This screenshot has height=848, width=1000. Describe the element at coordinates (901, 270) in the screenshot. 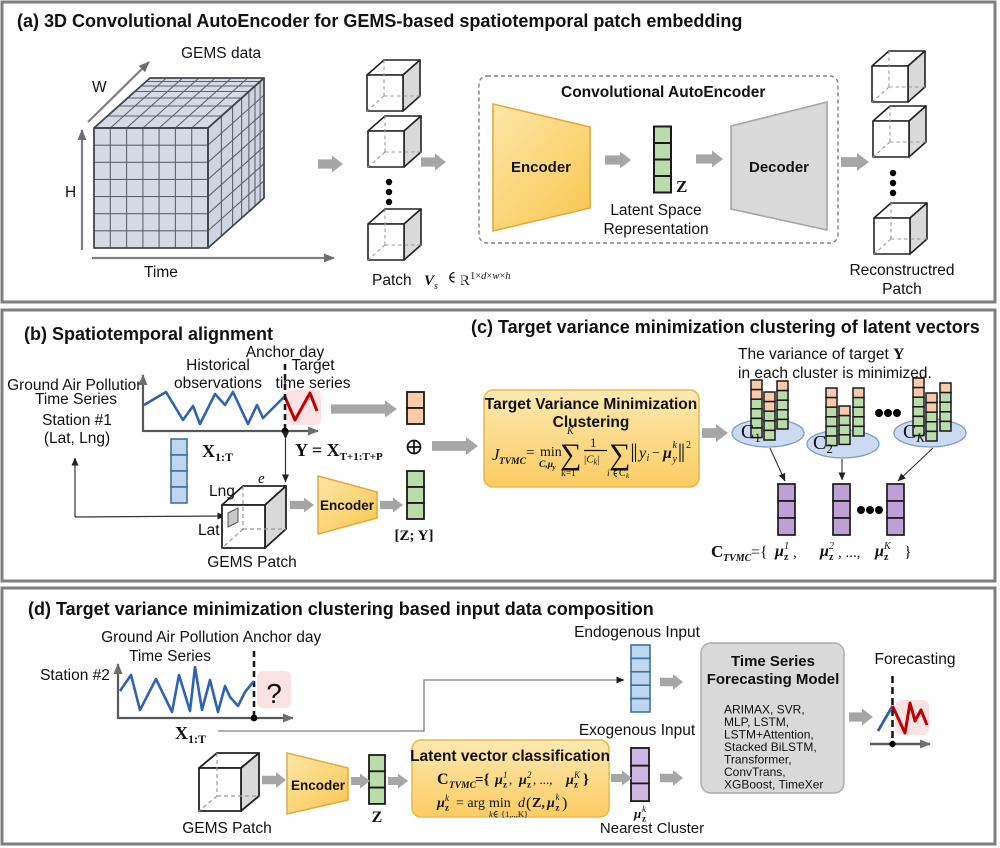

I see `svg-text: Reconstructred` at that location.